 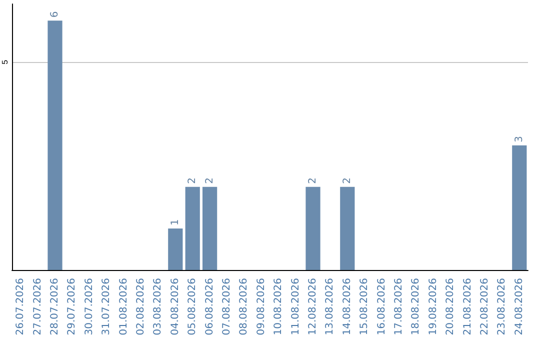 I want to click on x-tick-label: 26.07.2026, so click(x=20, y=307).